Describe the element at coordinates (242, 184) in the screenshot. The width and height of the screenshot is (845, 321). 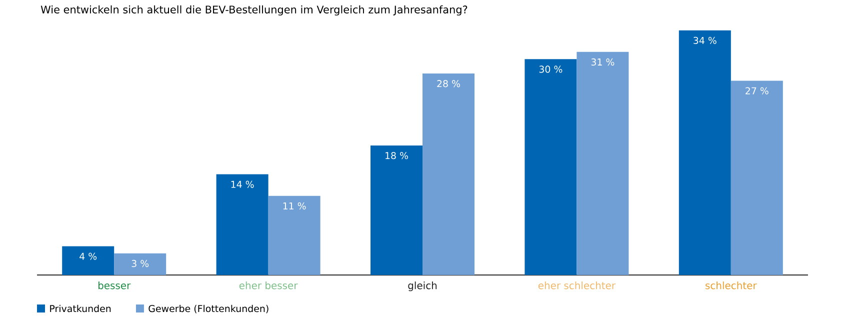
I see `data-label: 14 %` at that location.